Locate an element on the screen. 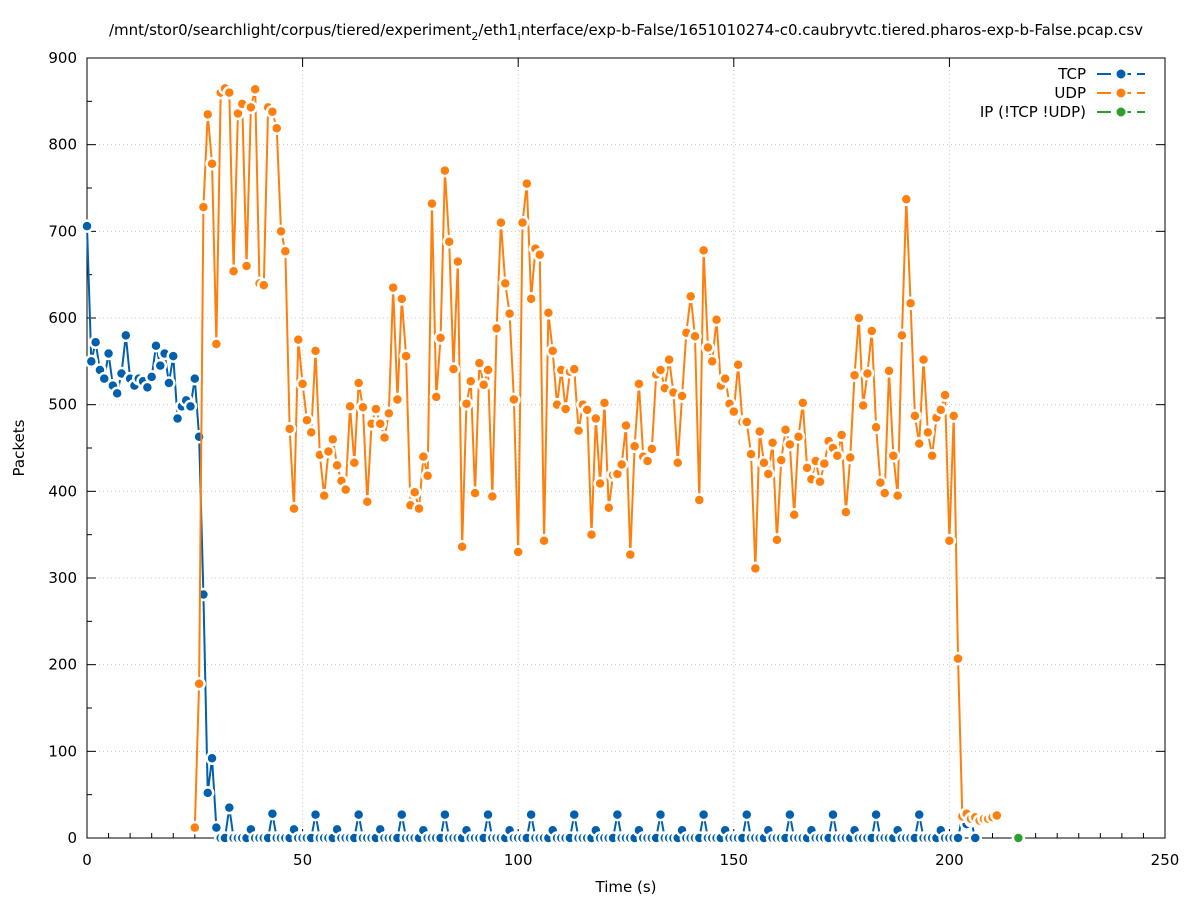 This screenshot has width=1197, height=900. legend-marker-udp is located at coordinates (1121, 93).